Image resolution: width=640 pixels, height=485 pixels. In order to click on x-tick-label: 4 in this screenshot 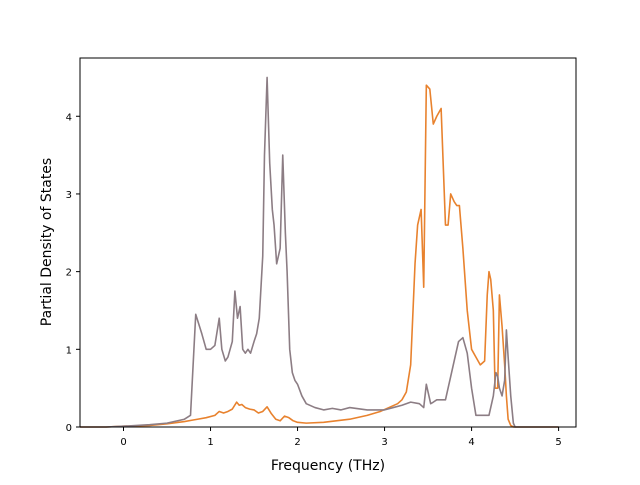, I will do `click(471, 442)`.